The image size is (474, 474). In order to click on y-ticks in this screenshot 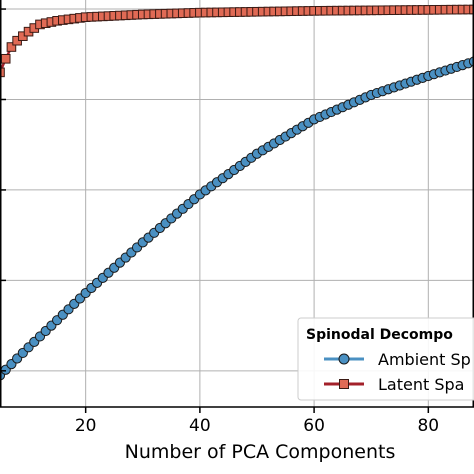, I will do `click(3, 190)`.